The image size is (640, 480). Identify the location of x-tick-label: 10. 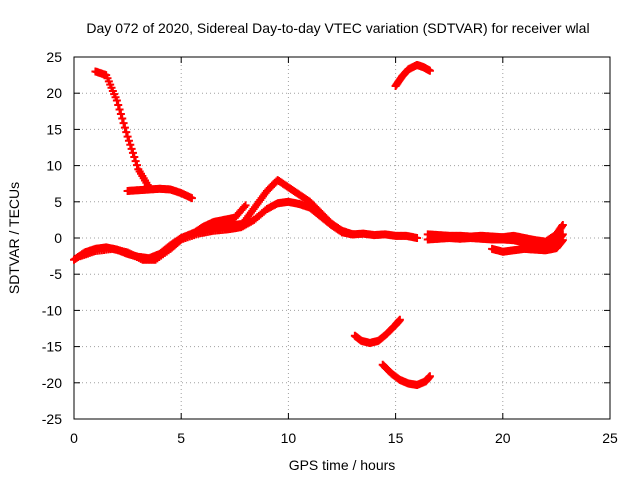
(289, 438).